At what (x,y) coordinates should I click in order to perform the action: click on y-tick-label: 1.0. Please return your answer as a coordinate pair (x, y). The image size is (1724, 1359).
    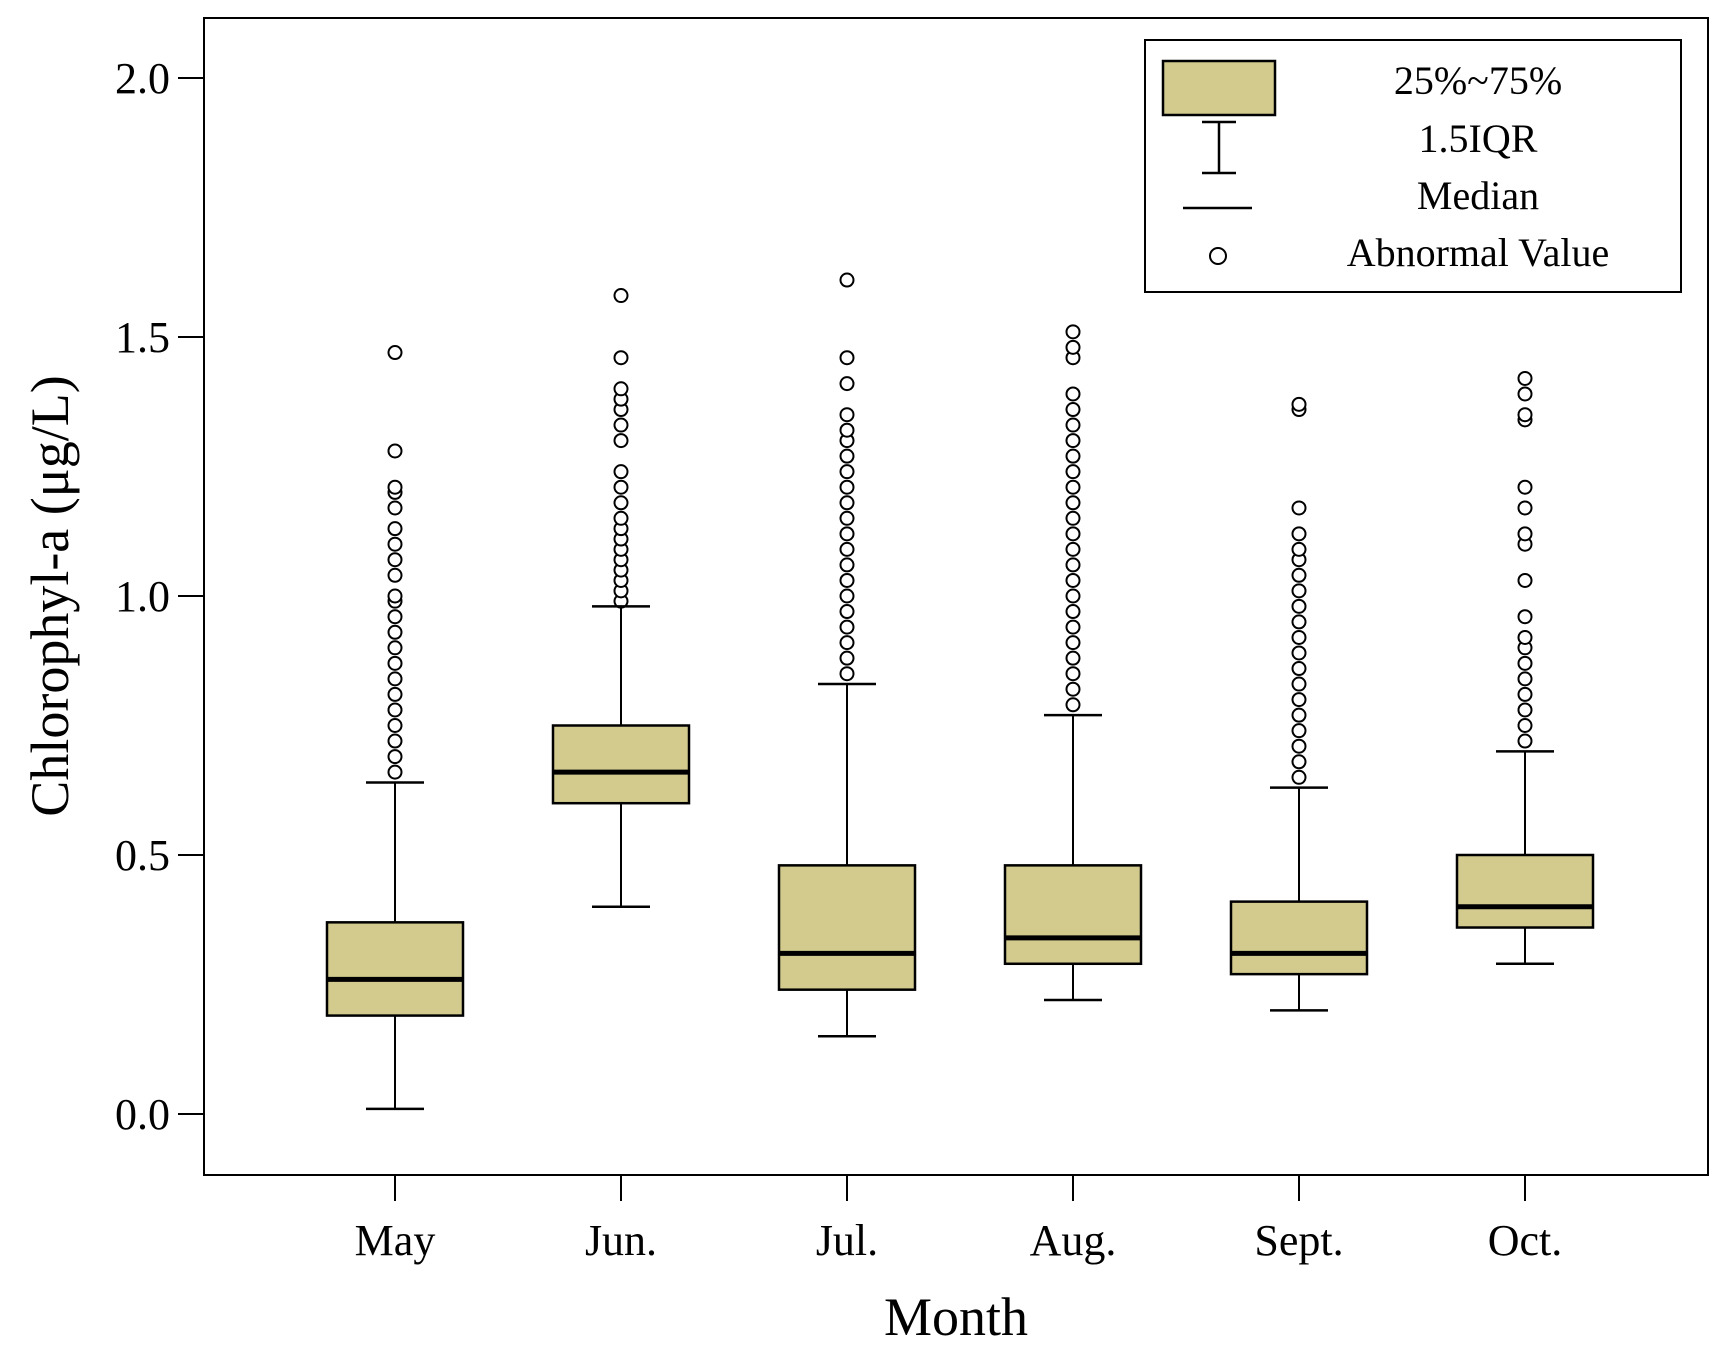
    Looking at the image, I should click on (142, 596).